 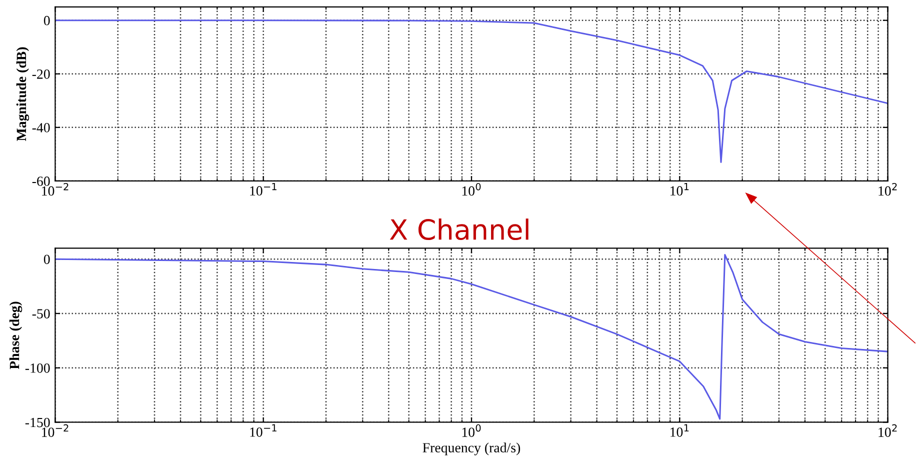 I want to click on x-axis-title: Frequency (rad/s), so click(x=471, y=449).